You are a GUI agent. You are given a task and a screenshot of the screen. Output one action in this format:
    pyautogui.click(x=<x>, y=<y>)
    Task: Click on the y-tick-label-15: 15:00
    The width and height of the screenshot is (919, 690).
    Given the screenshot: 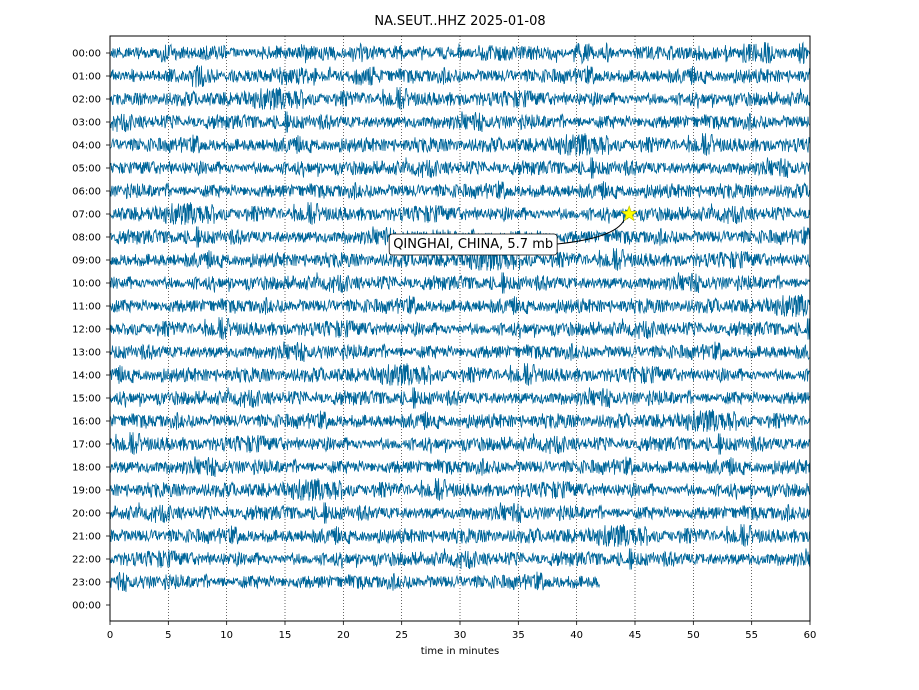 What is the action you would take?
    pyautogui.click(x=86, y=399)
    